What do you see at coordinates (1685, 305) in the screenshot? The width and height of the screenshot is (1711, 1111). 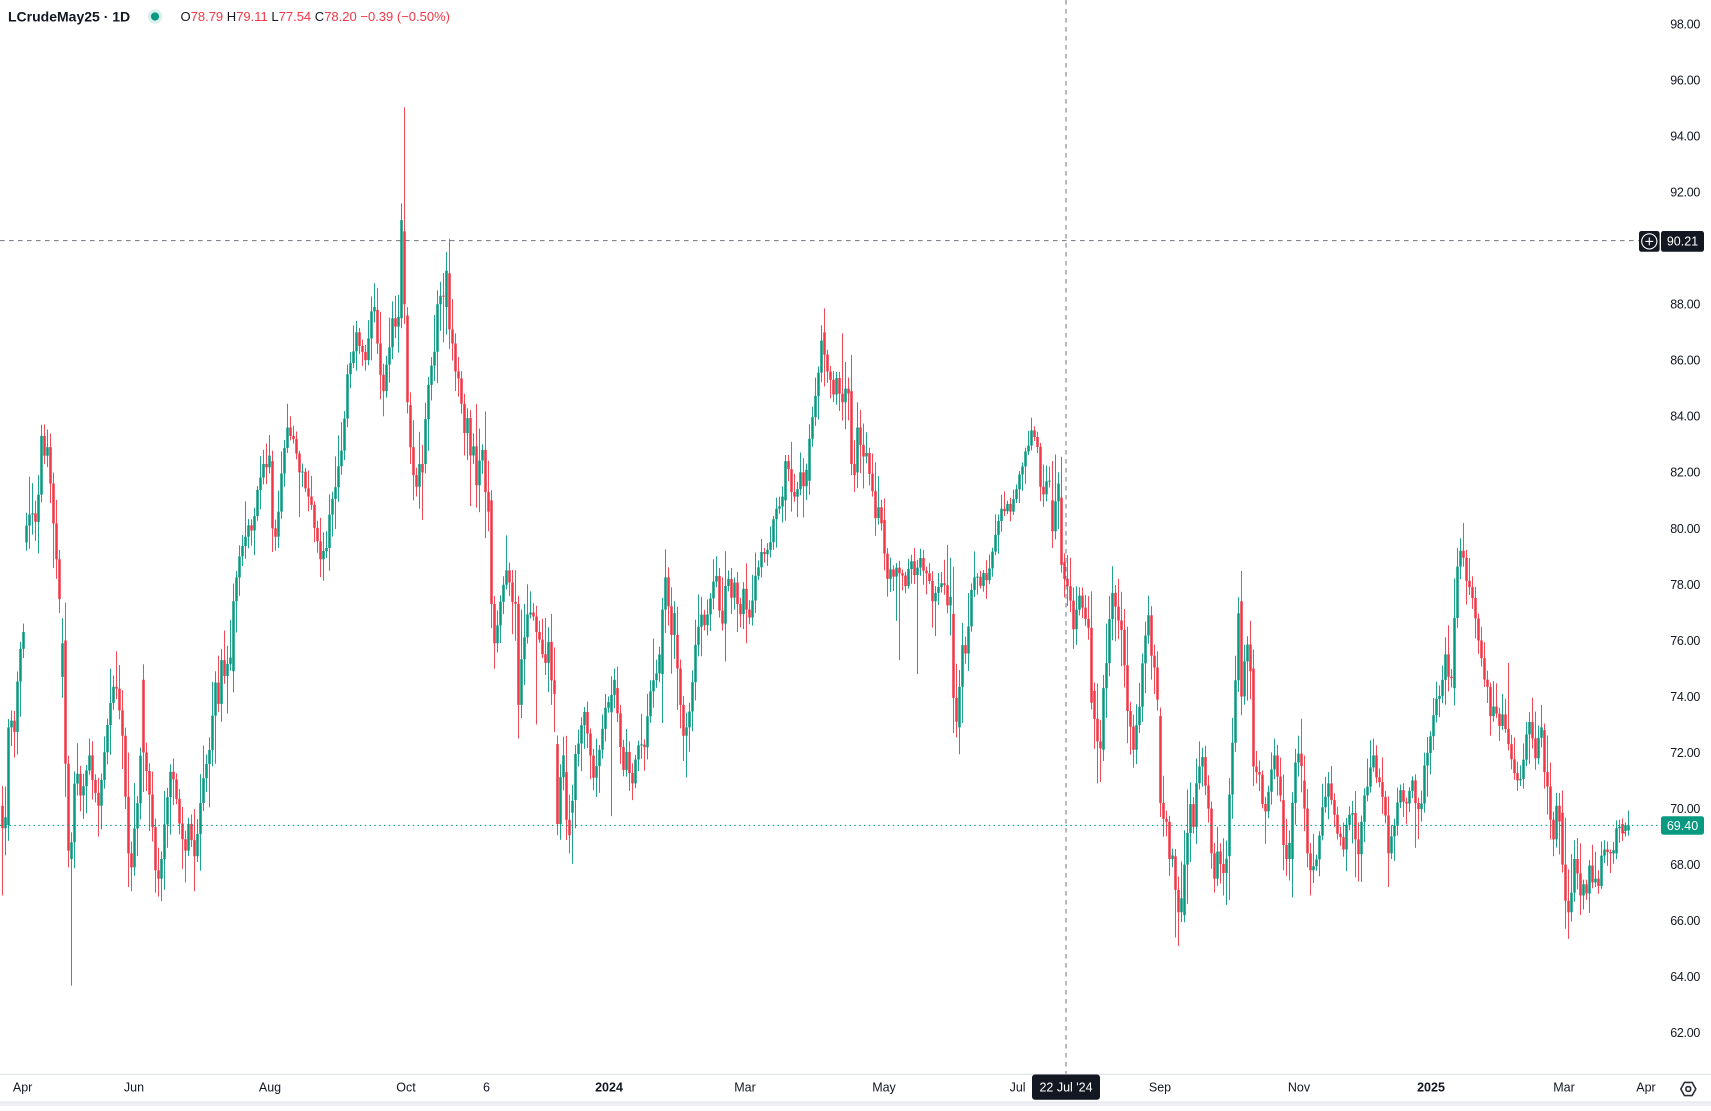 I see `svg-text: 88.00` at bounding box center [1685, 305].